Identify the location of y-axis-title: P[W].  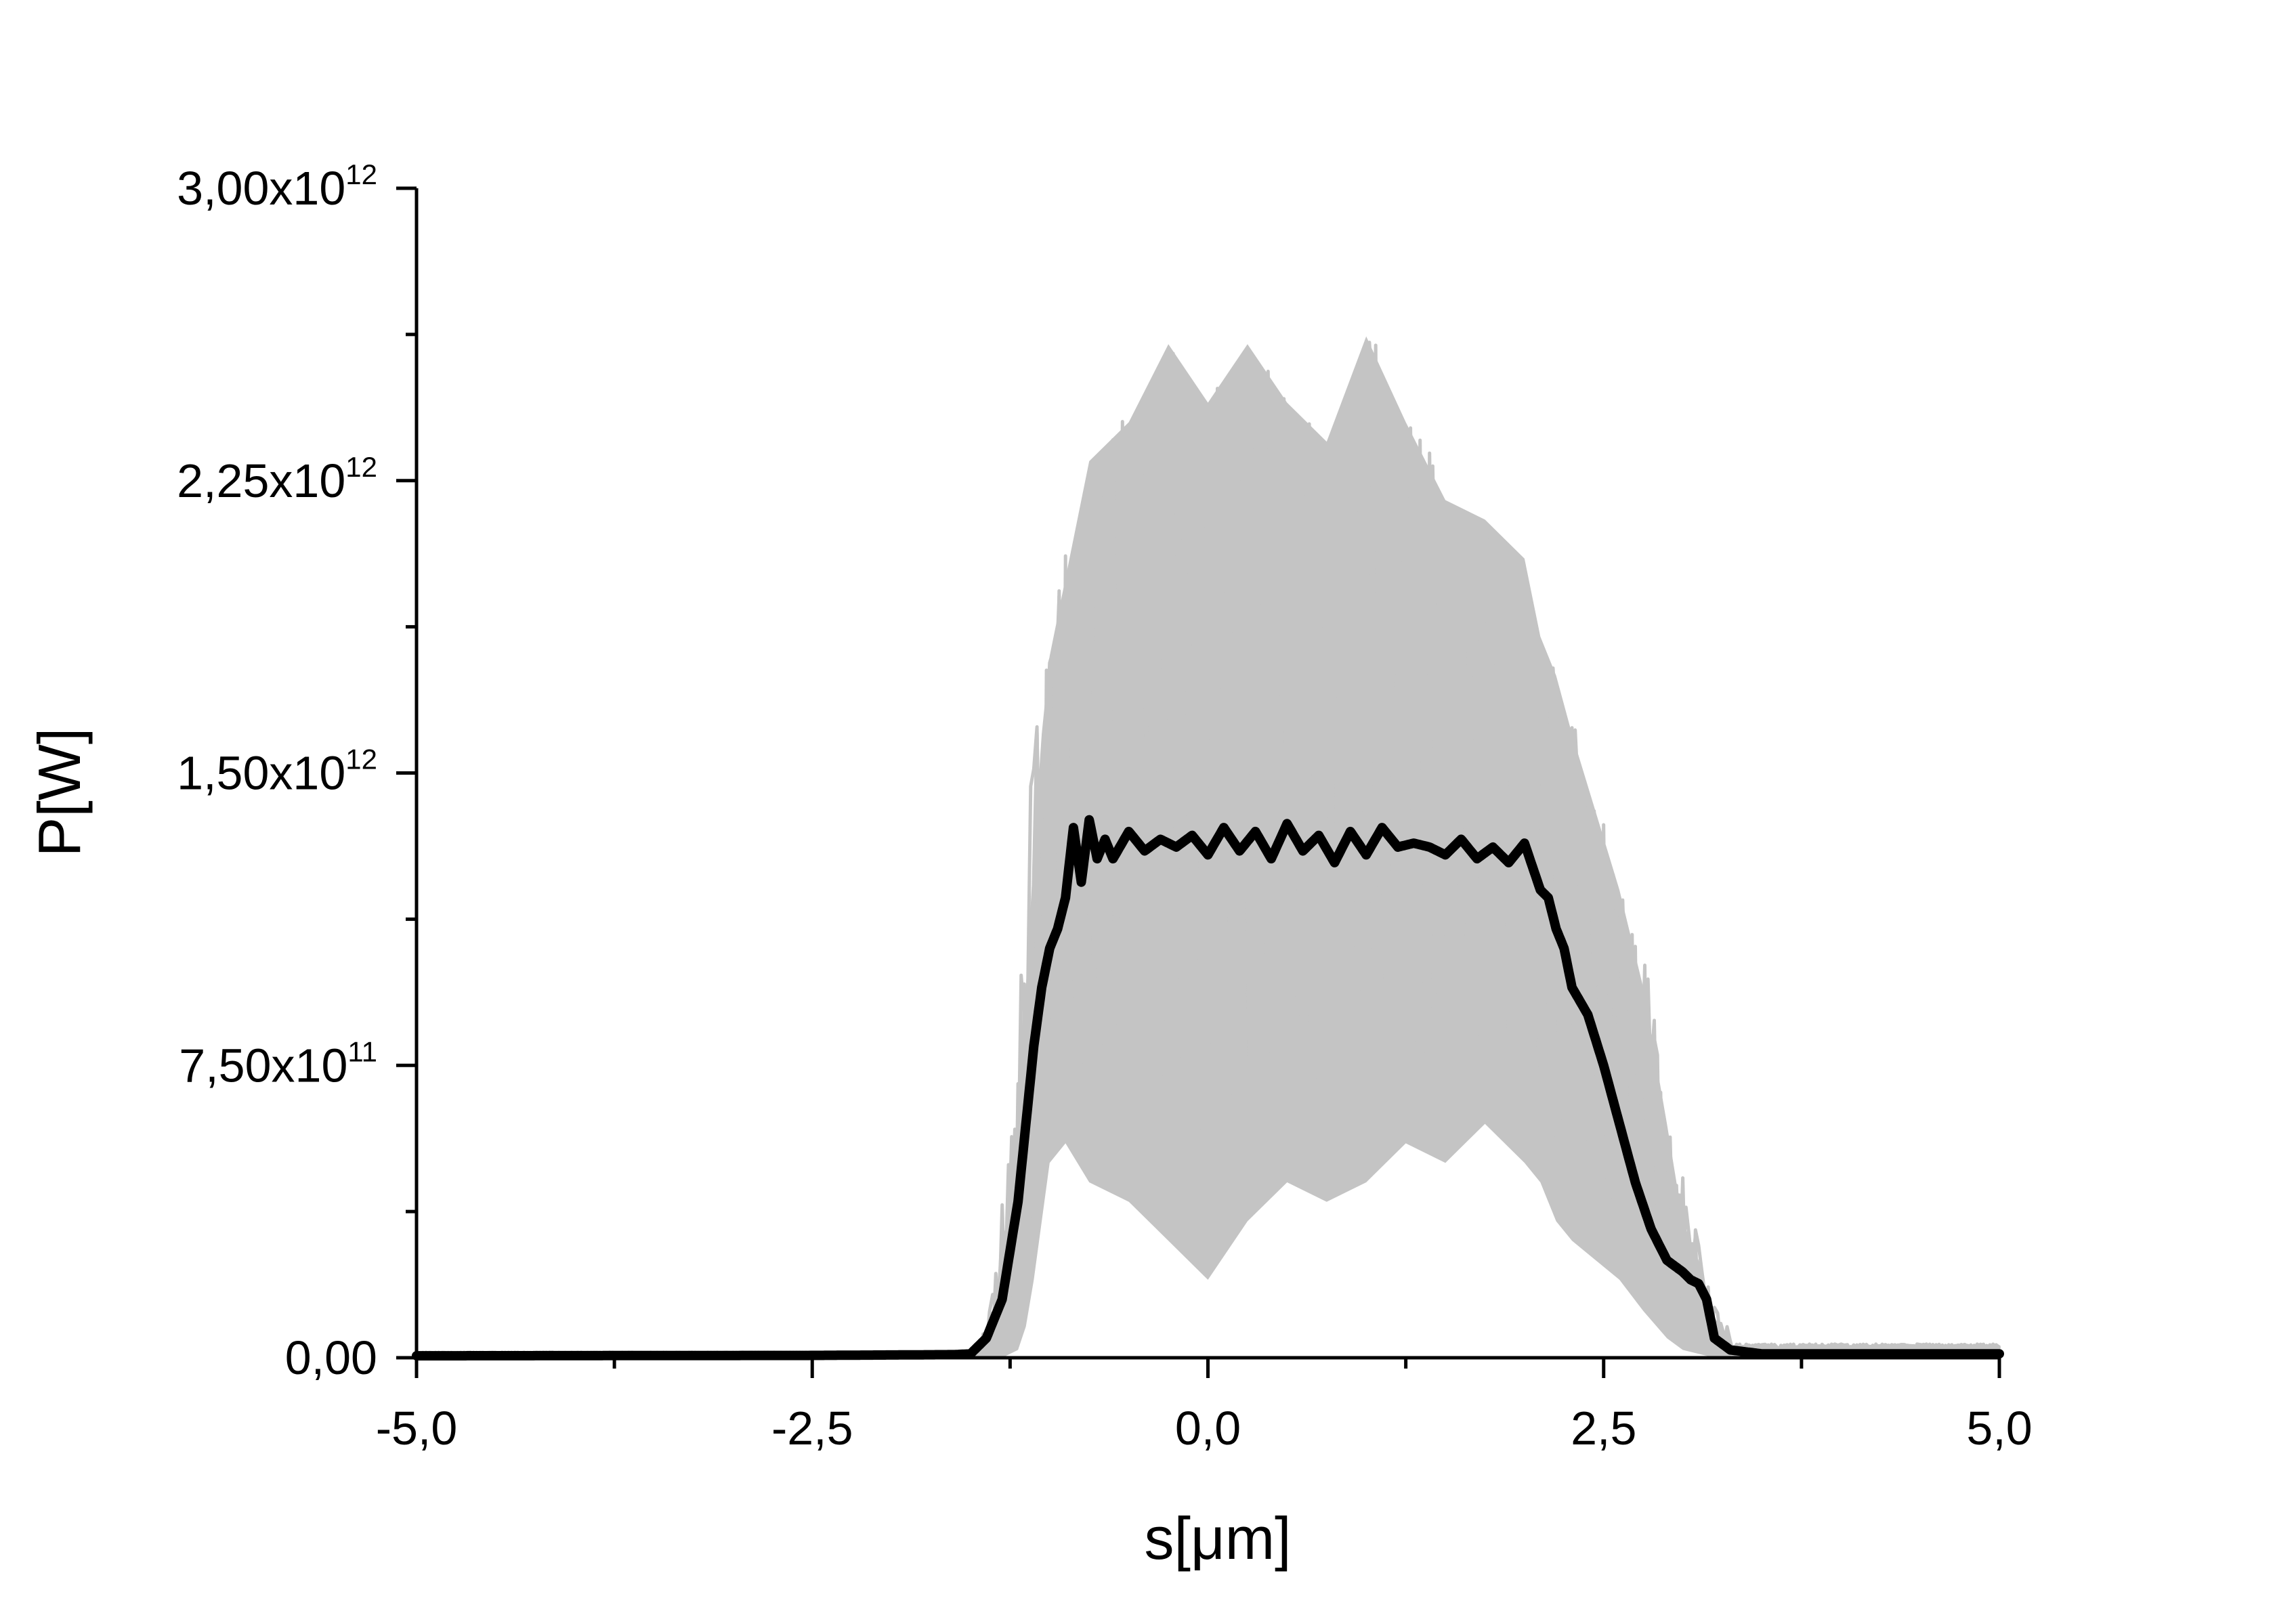
(59, 792).